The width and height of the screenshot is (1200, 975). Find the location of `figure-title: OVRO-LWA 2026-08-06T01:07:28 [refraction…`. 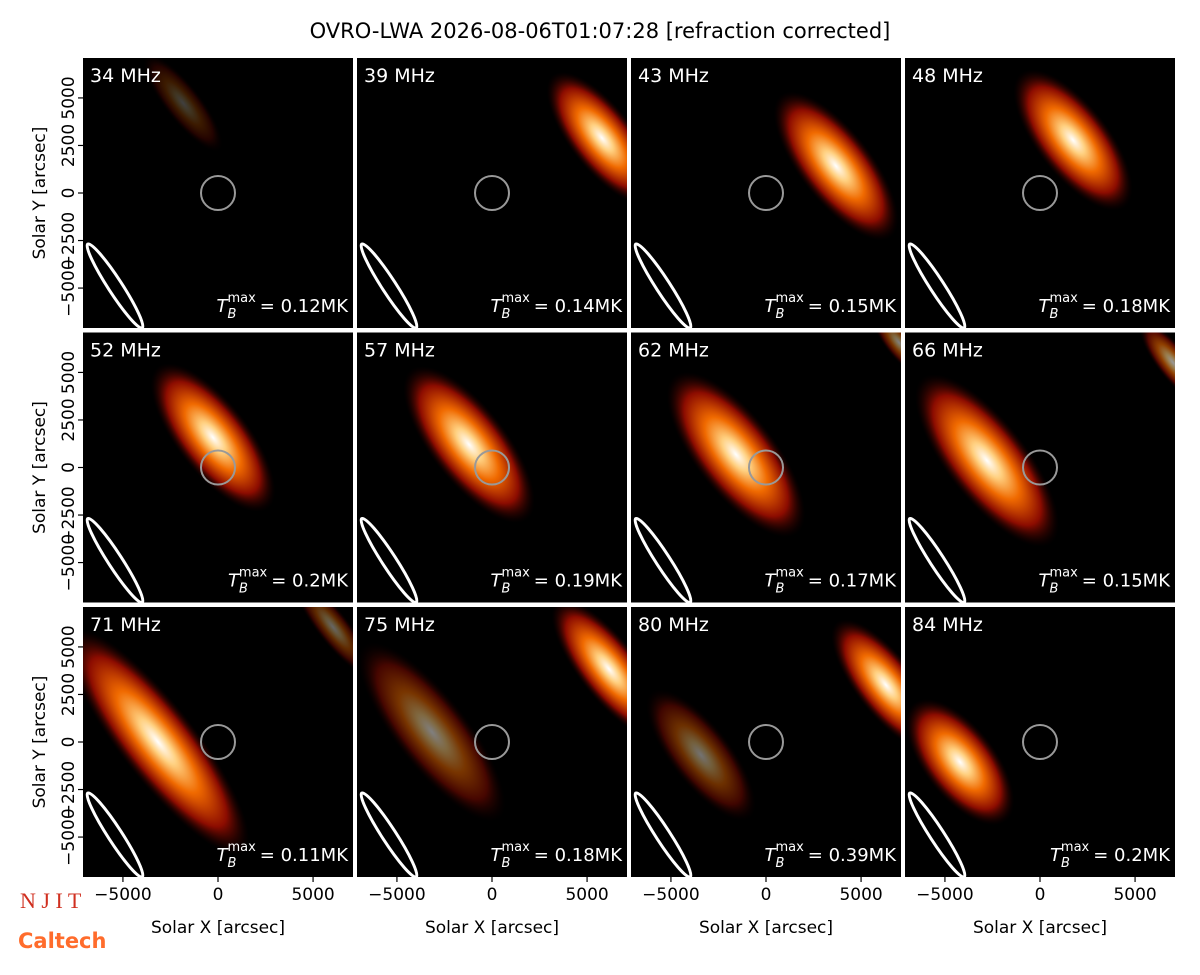

figure-title: OVRO-LWA 2026-08-06T01:07:28 [refraction… is located at coordinates (600, 31).